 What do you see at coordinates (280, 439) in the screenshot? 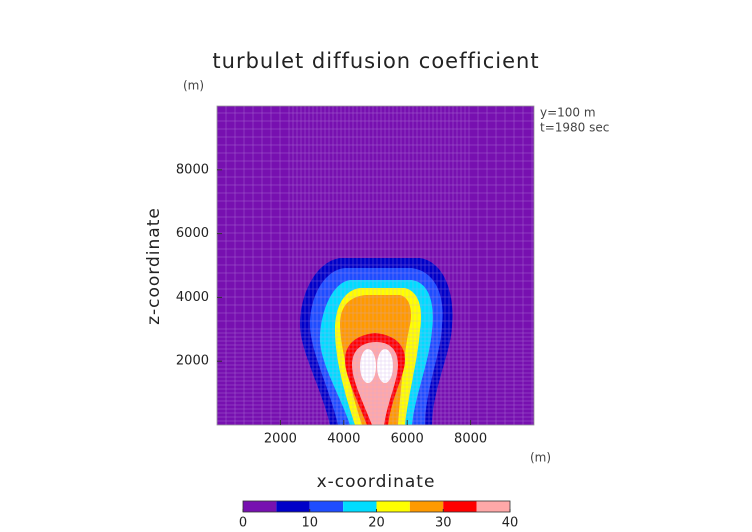
I see `x-tick-label: 2000` at bounding box center [280, 439].